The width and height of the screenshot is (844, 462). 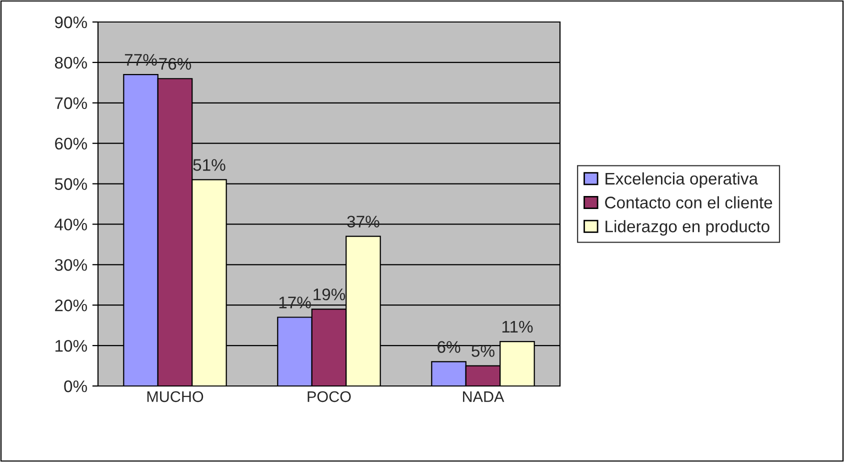 I want to click on legend-label: Excelencia operativa, so click(x=682, y=180).